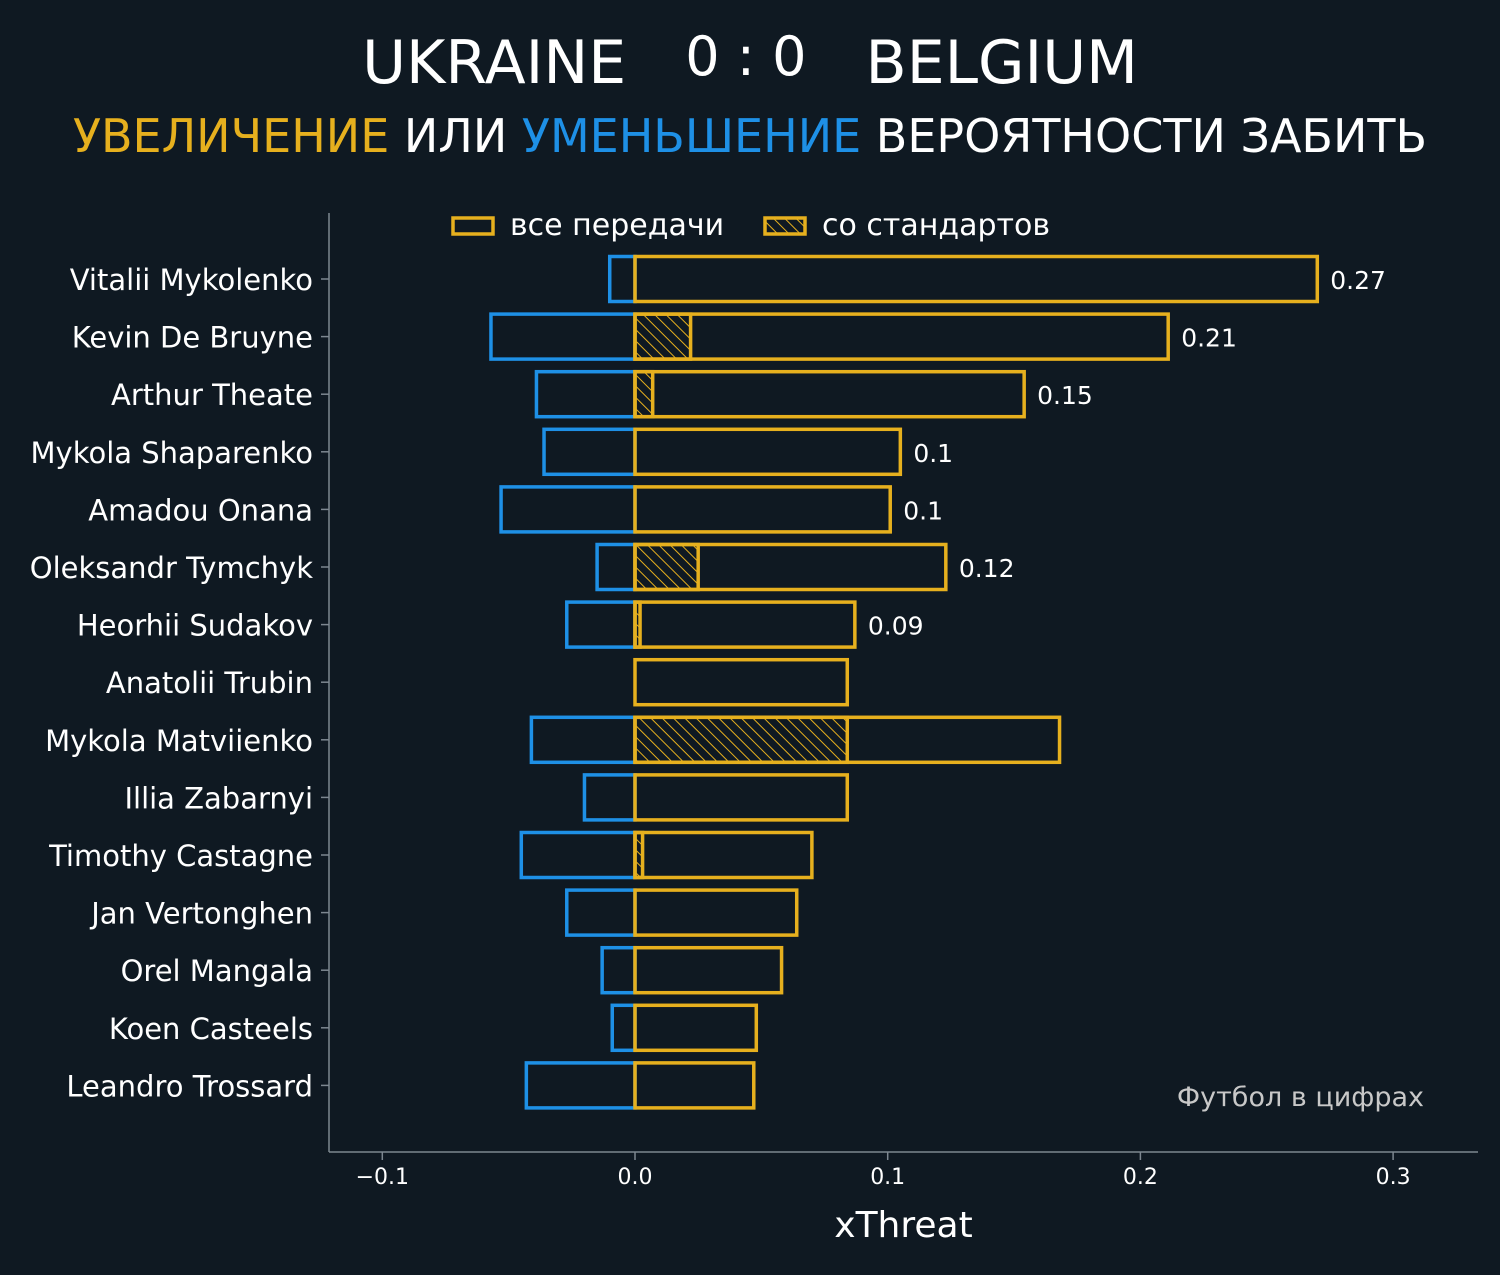 This screenshot has height=1275, width=1500. I want to click on y-tick-label: Mykola Shaparenko, so click(172, 453).